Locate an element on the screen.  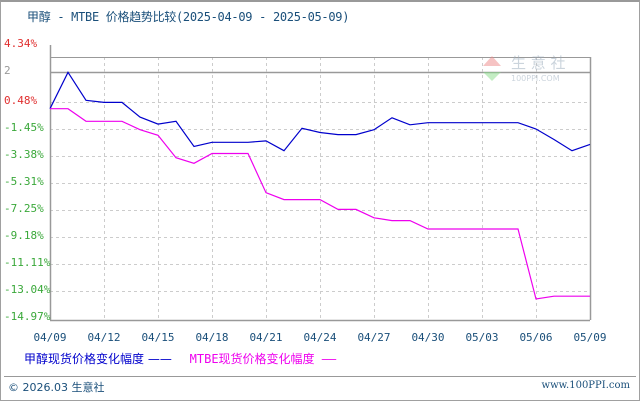
x-tick-label: 04/21 is located at coordinates (266, 337).